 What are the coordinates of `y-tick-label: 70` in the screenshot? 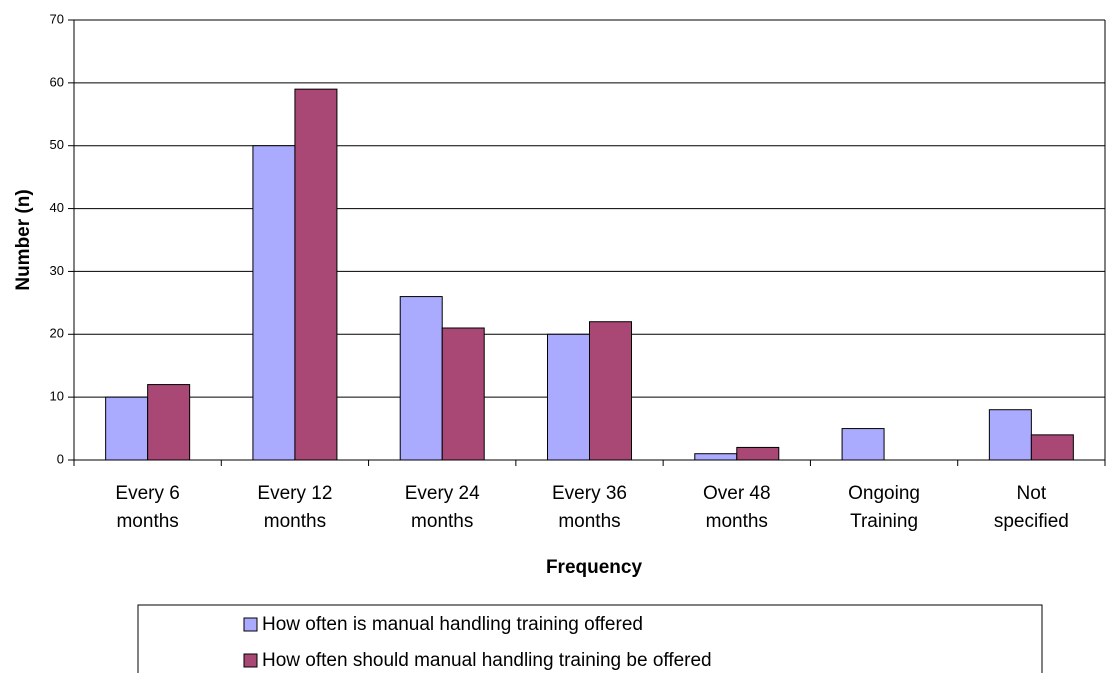 It's located at (57, 18).